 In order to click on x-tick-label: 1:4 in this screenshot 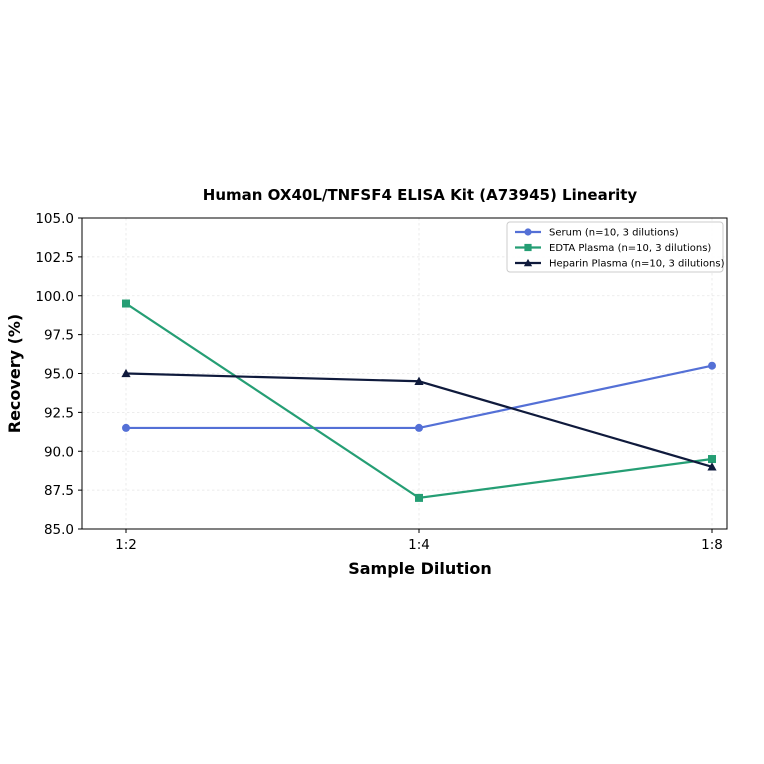, I will do `click(419, 545)`.